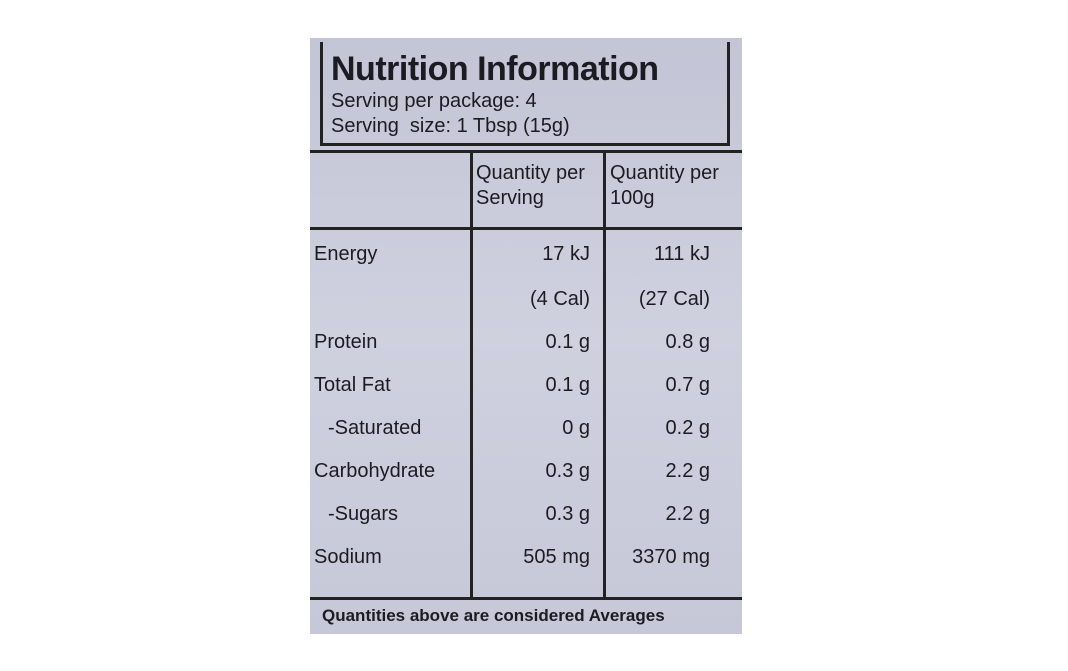 The height and width of the screenshot is (671, 1068). Describe the element at coordinates (526, 228) in the screenshot. I see `header-divider` at that location.